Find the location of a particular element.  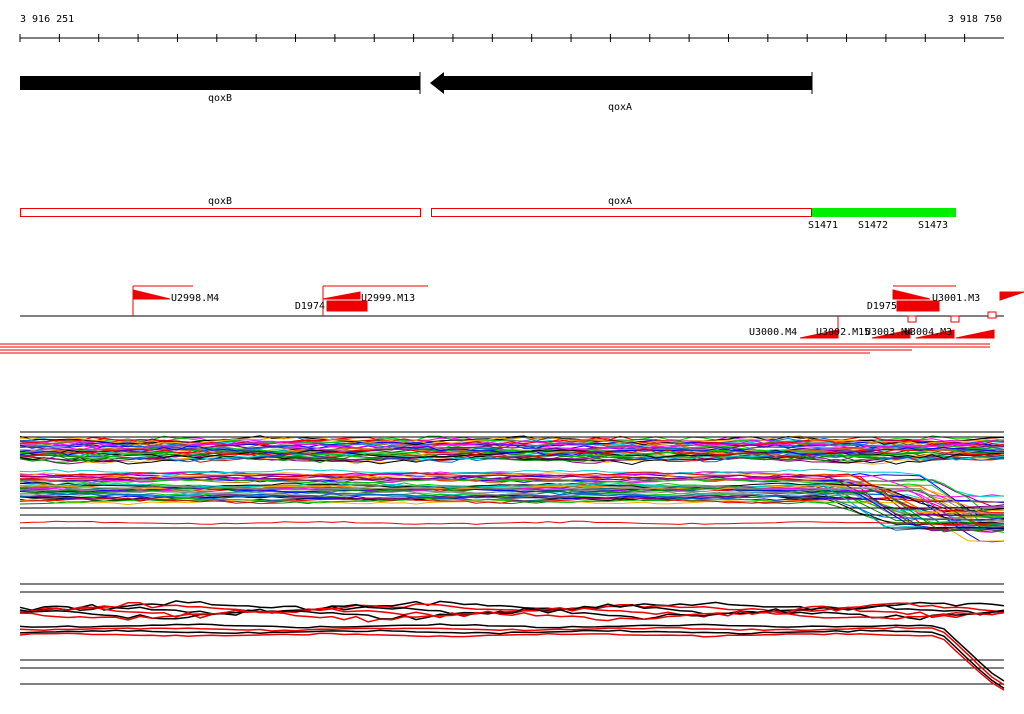

red-guides is located at coordinates (495, 348).